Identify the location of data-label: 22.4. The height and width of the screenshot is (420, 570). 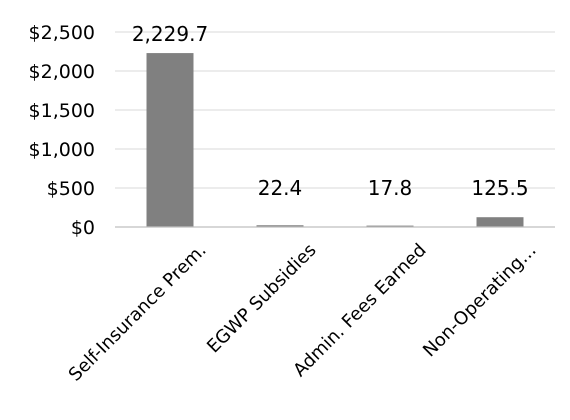
(280, 188).